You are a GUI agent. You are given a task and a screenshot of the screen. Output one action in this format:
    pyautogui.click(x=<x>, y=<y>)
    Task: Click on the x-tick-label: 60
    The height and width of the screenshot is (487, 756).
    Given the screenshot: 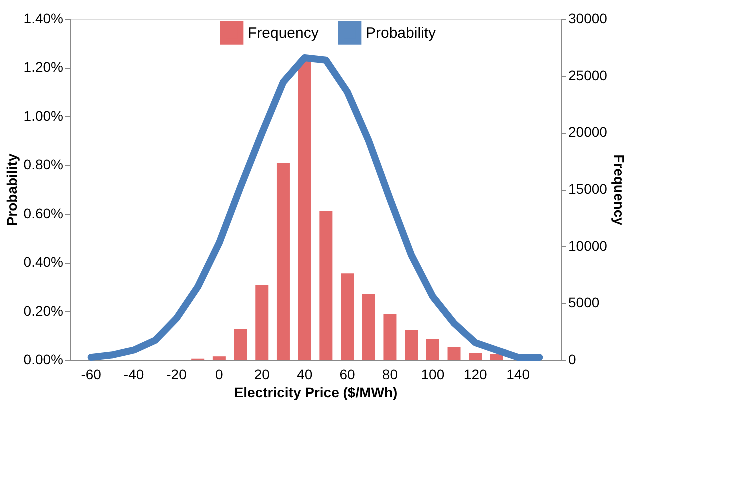 What is the action you would take?
    pyautogui.click(x=348, y=374)
    